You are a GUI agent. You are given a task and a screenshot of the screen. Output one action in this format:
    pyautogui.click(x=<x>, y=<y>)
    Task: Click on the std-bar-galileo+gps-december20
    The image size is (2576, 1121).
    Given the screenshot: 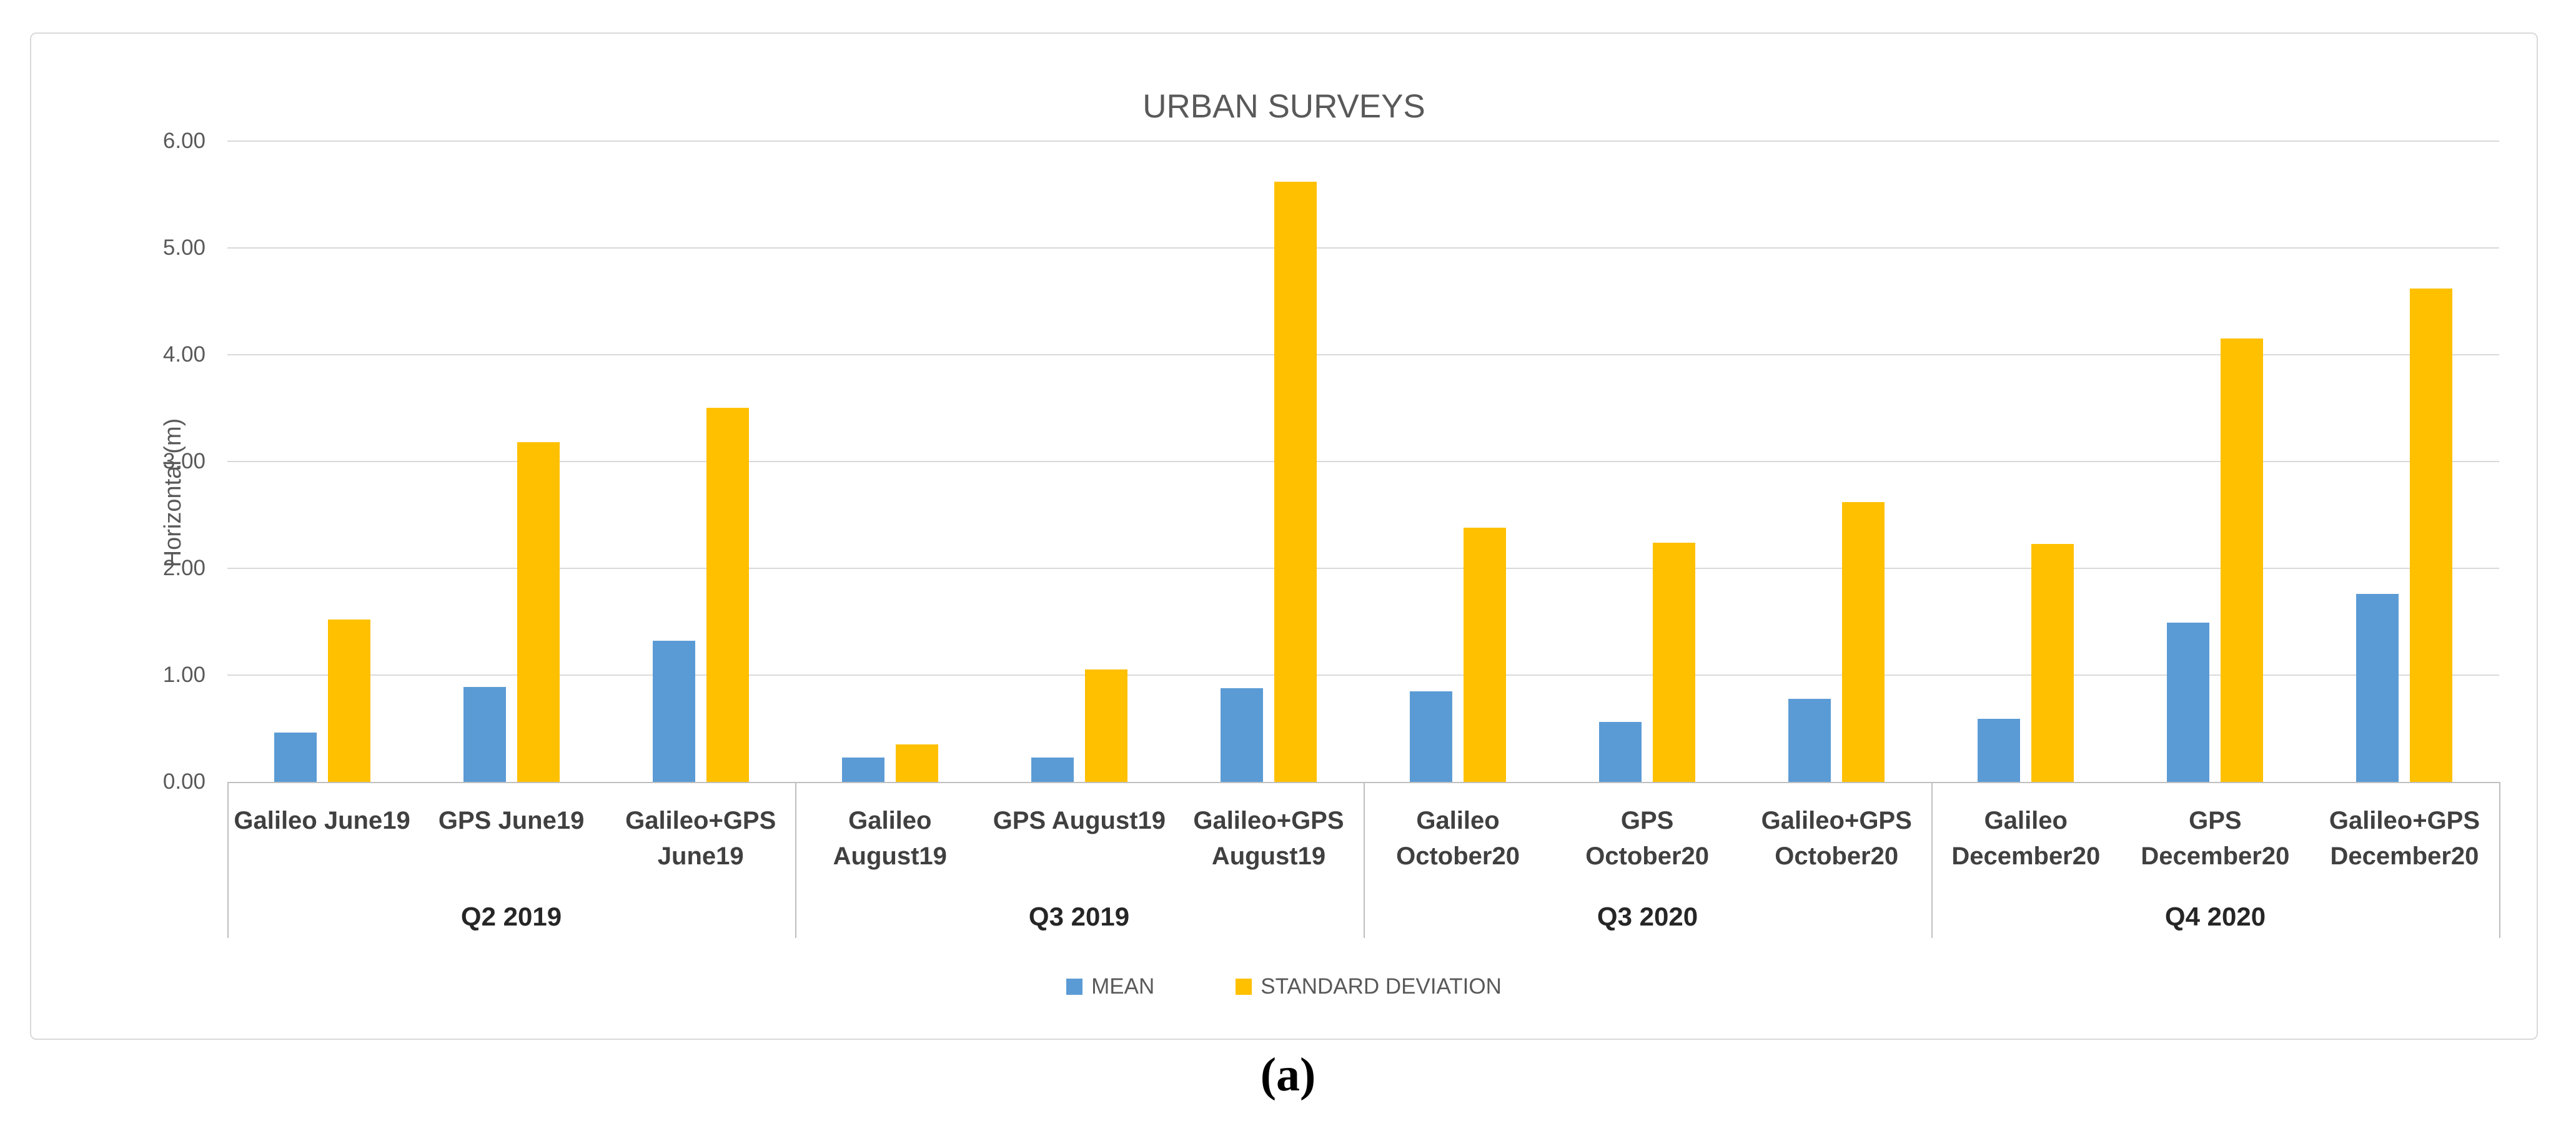 What is the action you would take?
    pyautogui.click(x=2431, y=535)
    